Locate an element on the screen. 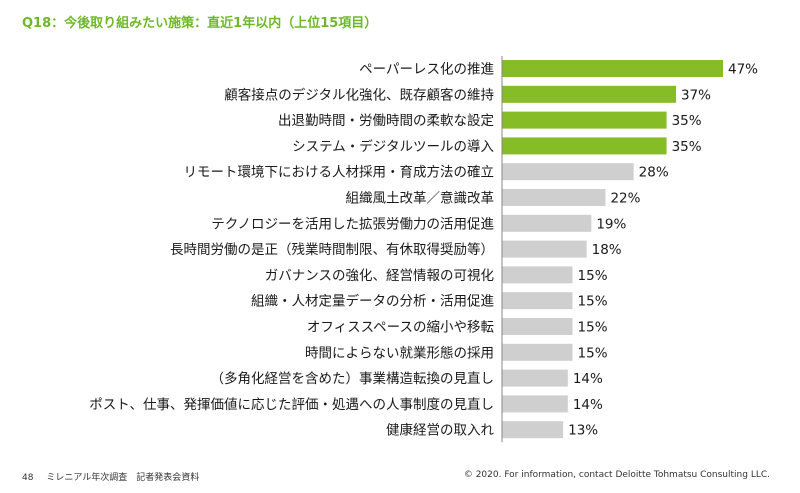 This screenshot has height=493, width=800. data-label: 22% is located at coordinates (625, 199).